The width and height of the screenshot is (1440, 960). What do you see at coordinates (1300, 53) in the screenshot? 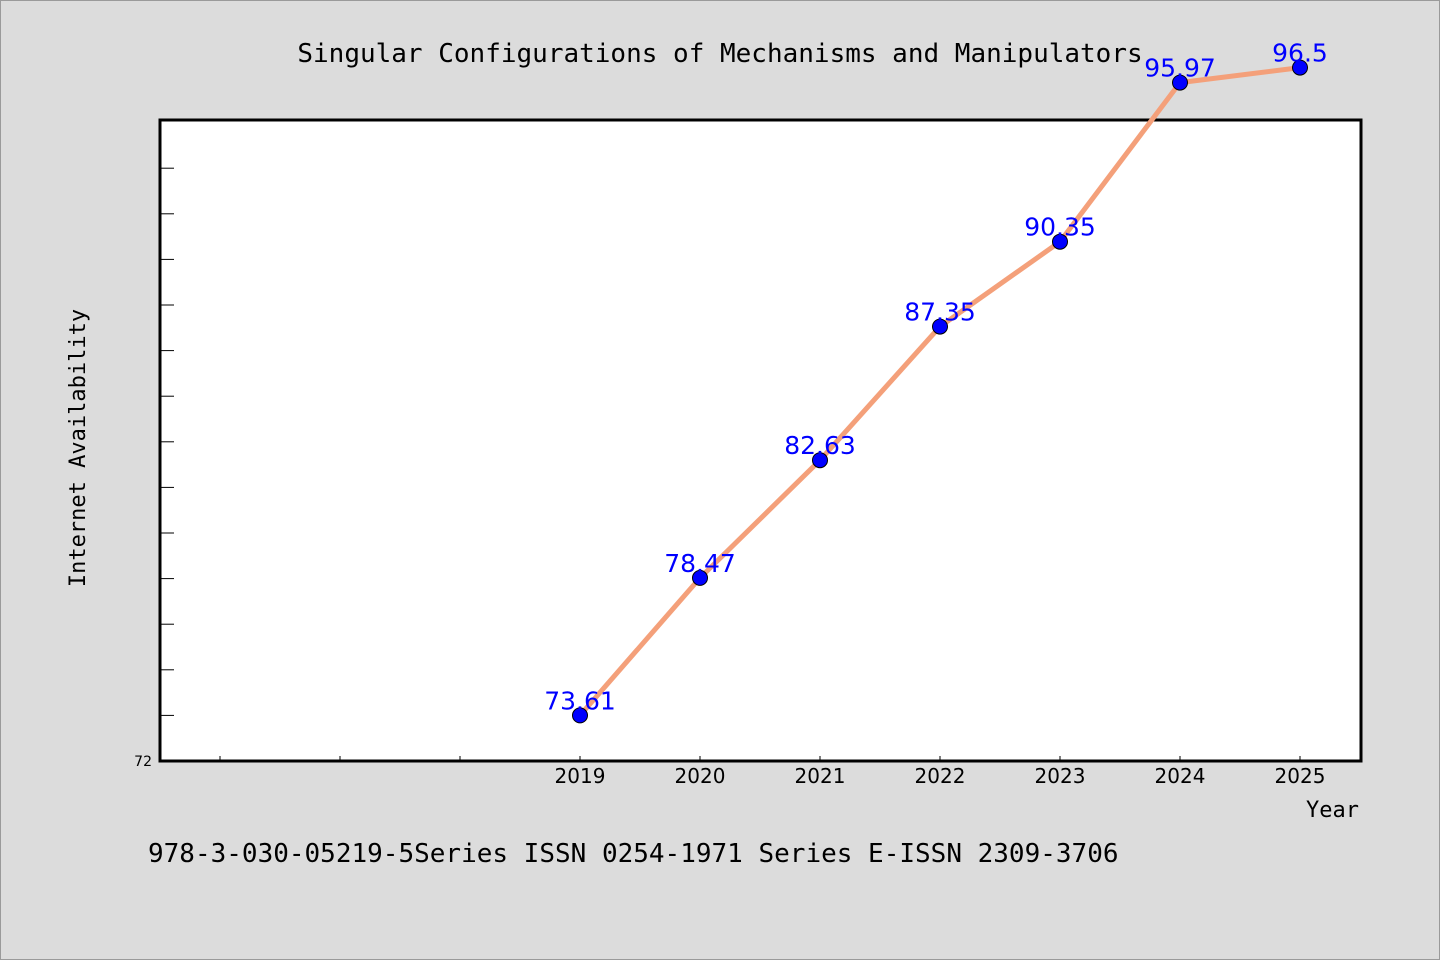
I see `data-label: 96.5` at bounding box center [1300, 53].